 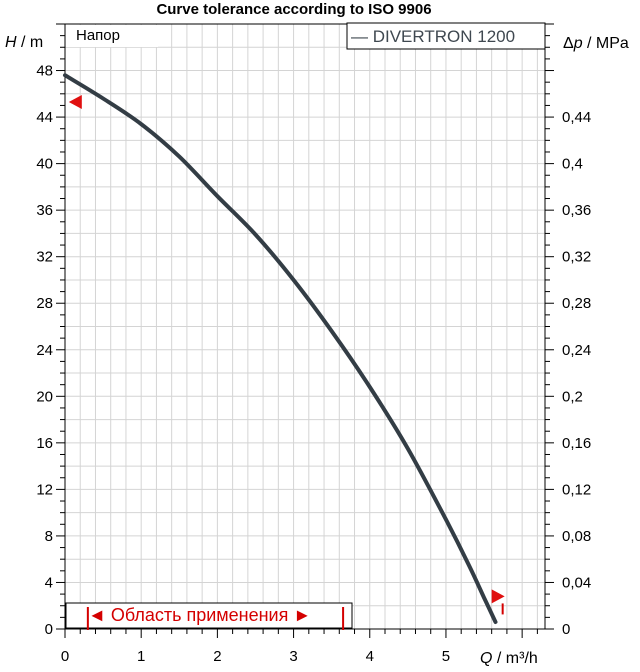 What do you see at coordinates (49, 629) in the screenshot?
I see `y-tick-label: 0` at bounding box center [49, 629].